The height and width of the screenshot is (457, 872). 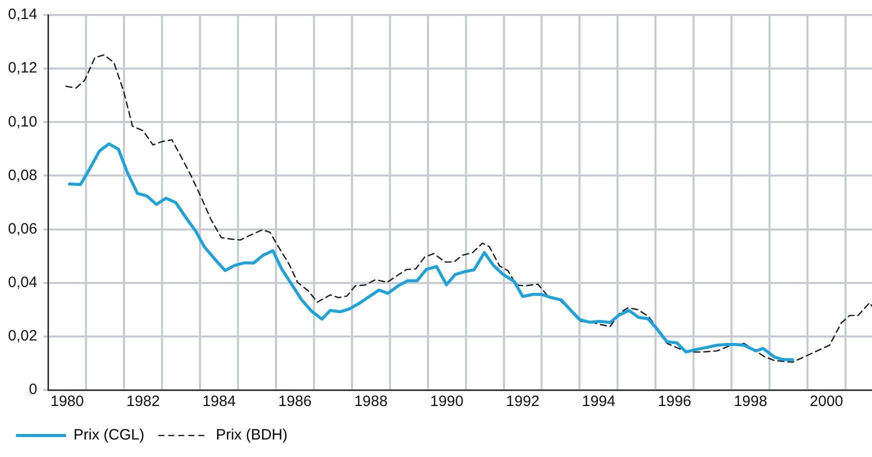 I want to click on y-tick-label: 0,02, so click(x=23, y=336).